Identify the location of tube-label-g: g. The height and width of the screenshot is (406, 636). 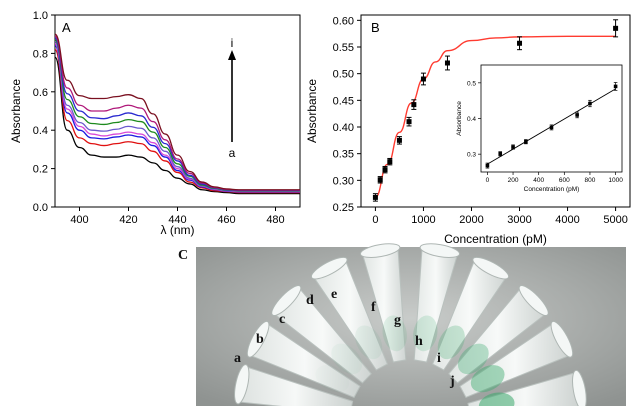
(397, 320).